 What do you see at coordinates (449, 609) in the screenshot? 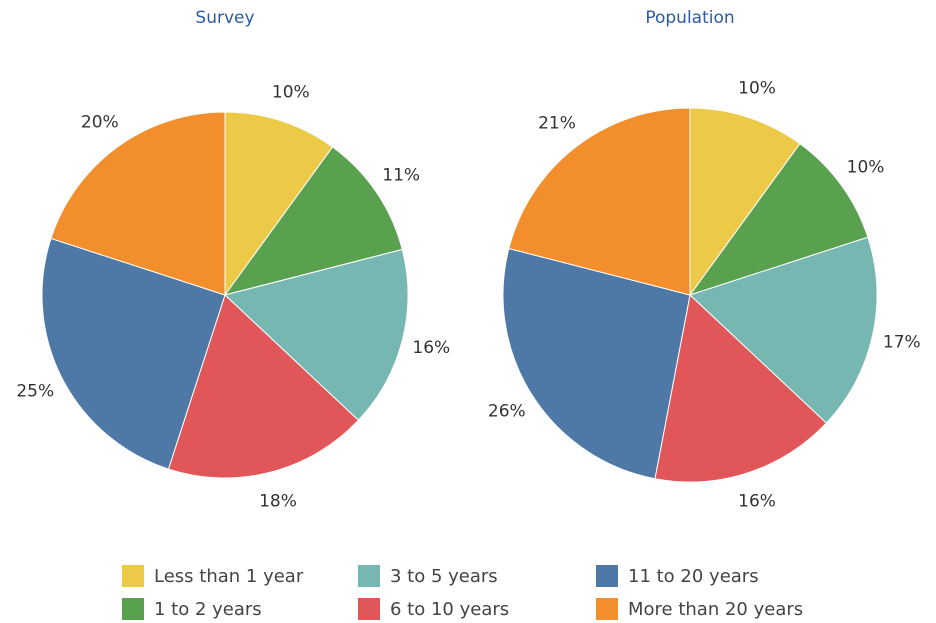
I see `legend-label: 6 to 10 years` at bounding box center [449, 609].